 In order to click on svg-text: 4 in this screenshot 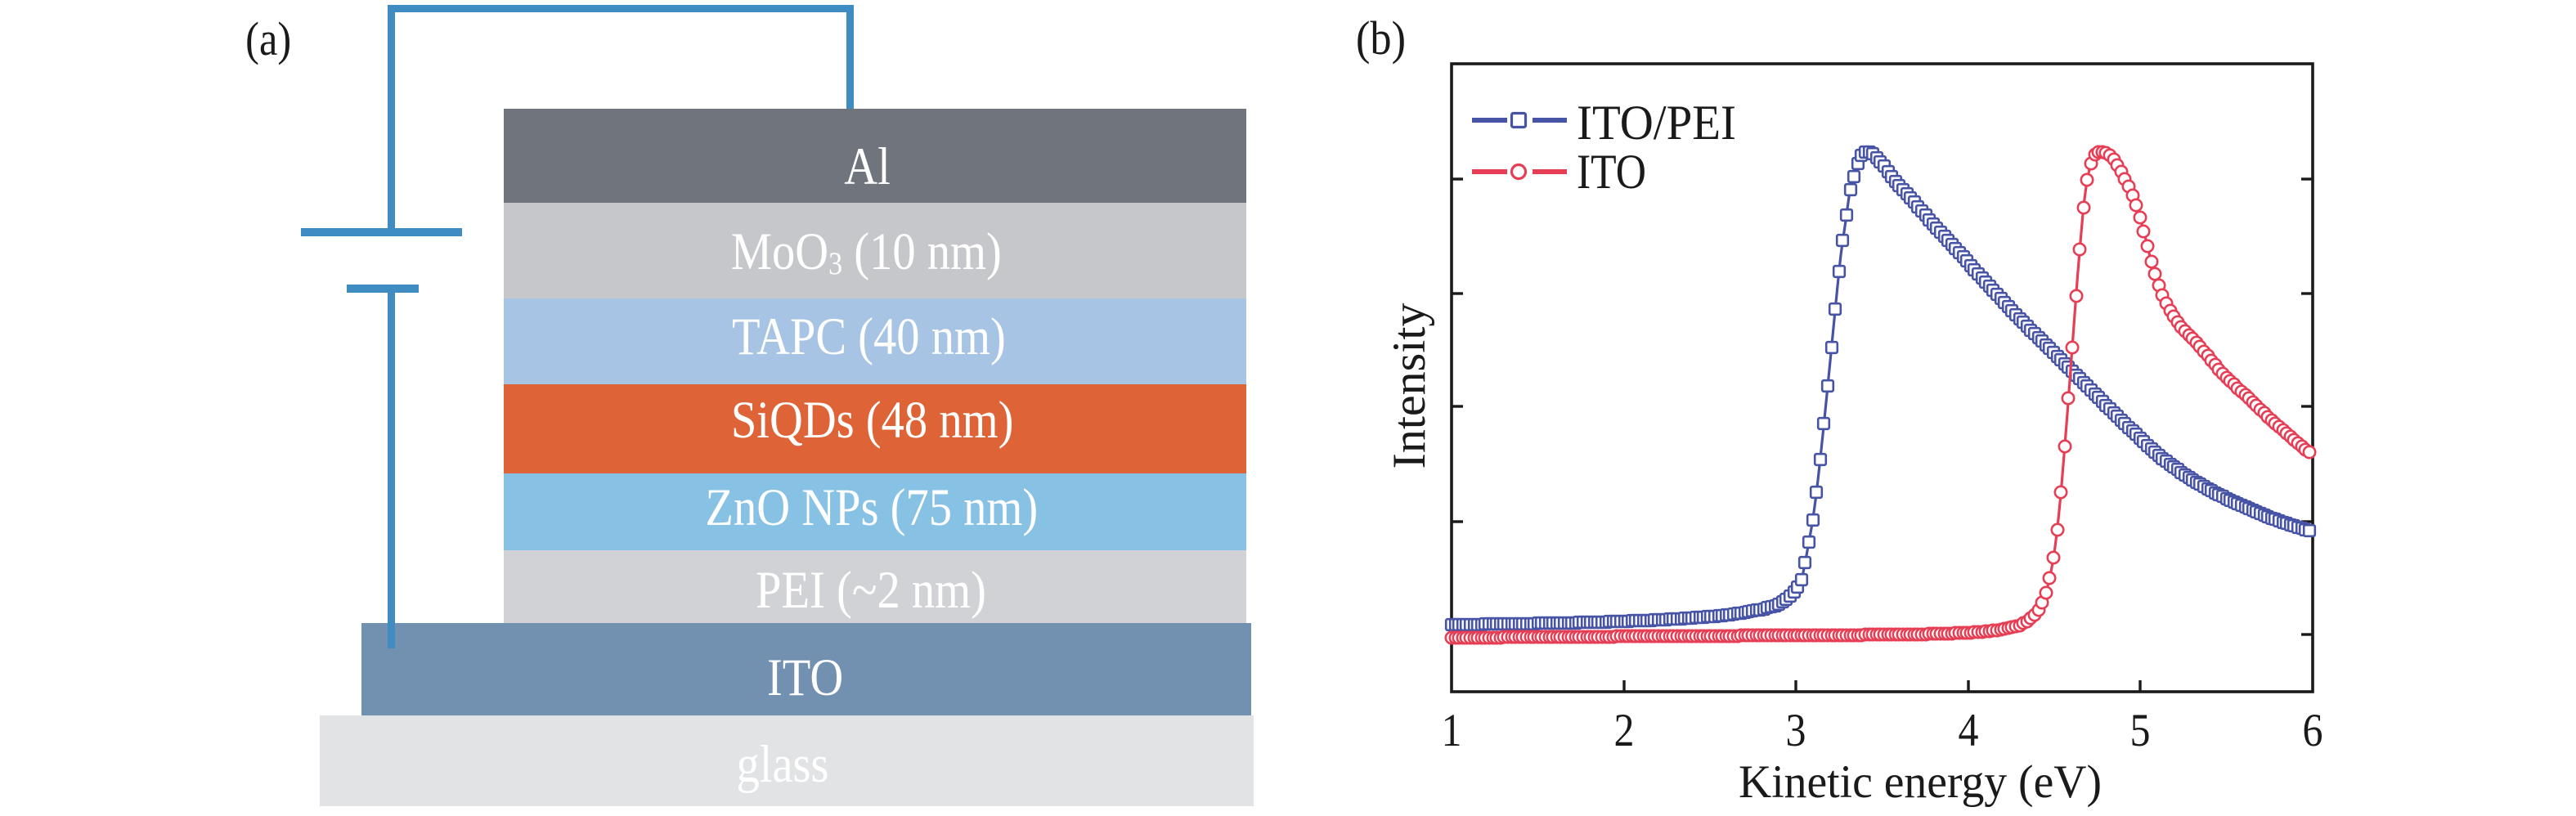, I will do `click(1969, 731)`.